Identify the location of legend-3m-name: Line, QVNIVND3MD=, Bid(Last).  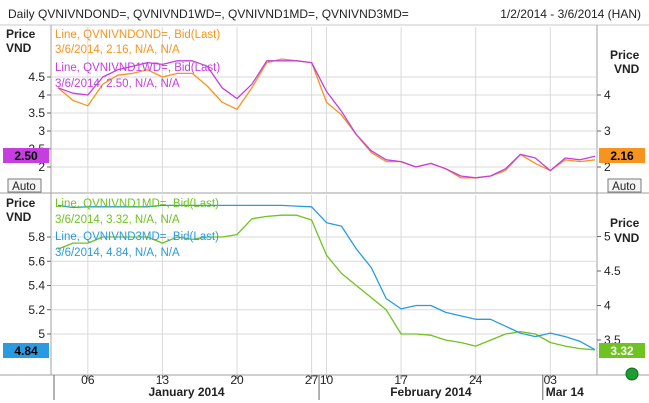
(137, 237).